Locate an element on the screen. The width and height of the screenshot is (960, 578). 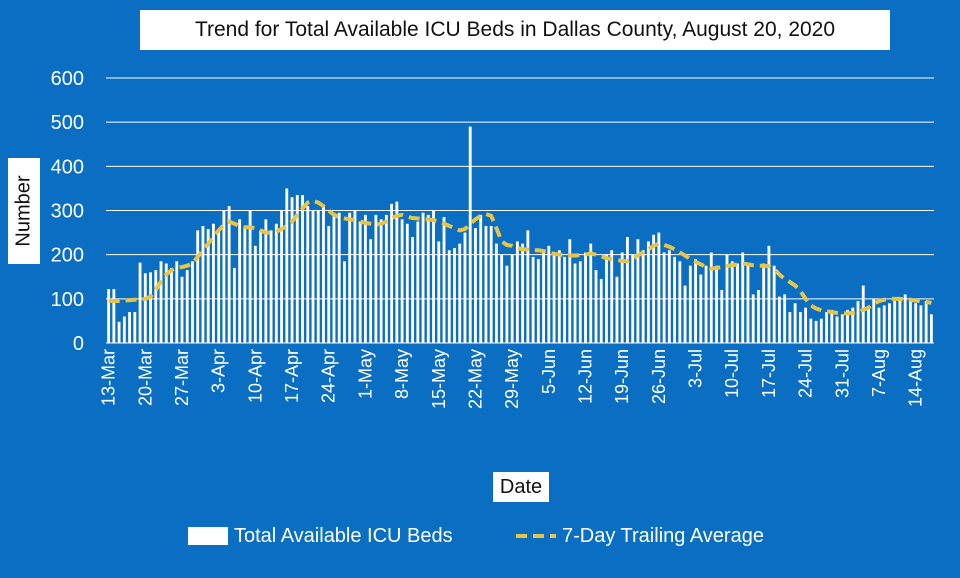
y-axis-label-box is located at coordinates (24, 211).